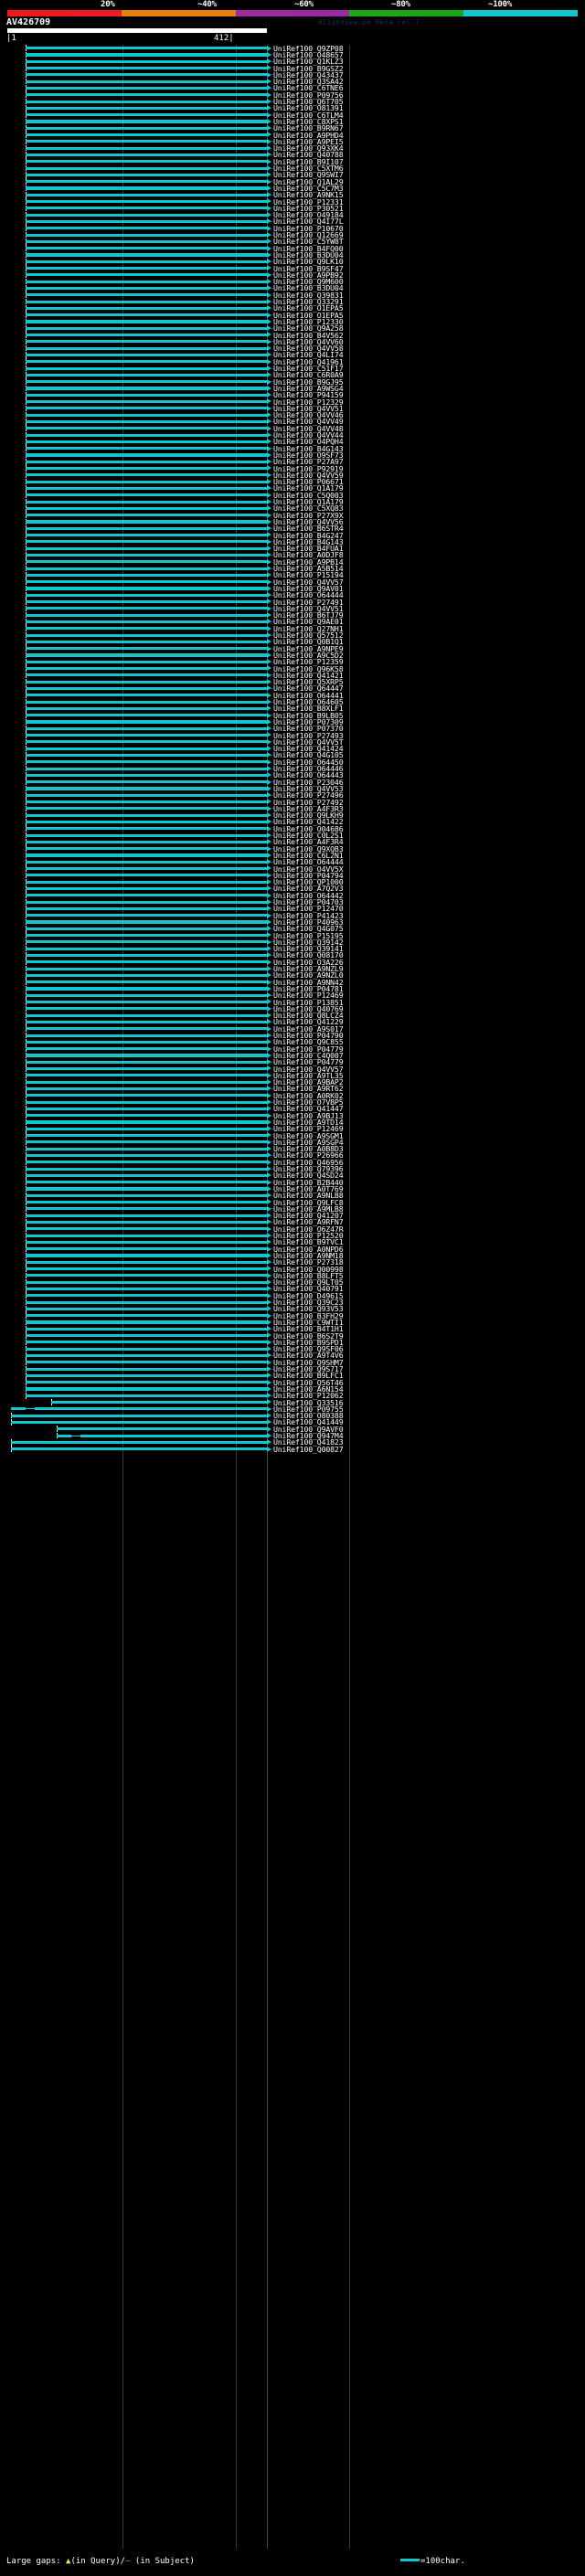 This screenshot has height=2576, width=585. I want to click on hit-accession-label: UniRef100_Q00827, so click(309, 1449).